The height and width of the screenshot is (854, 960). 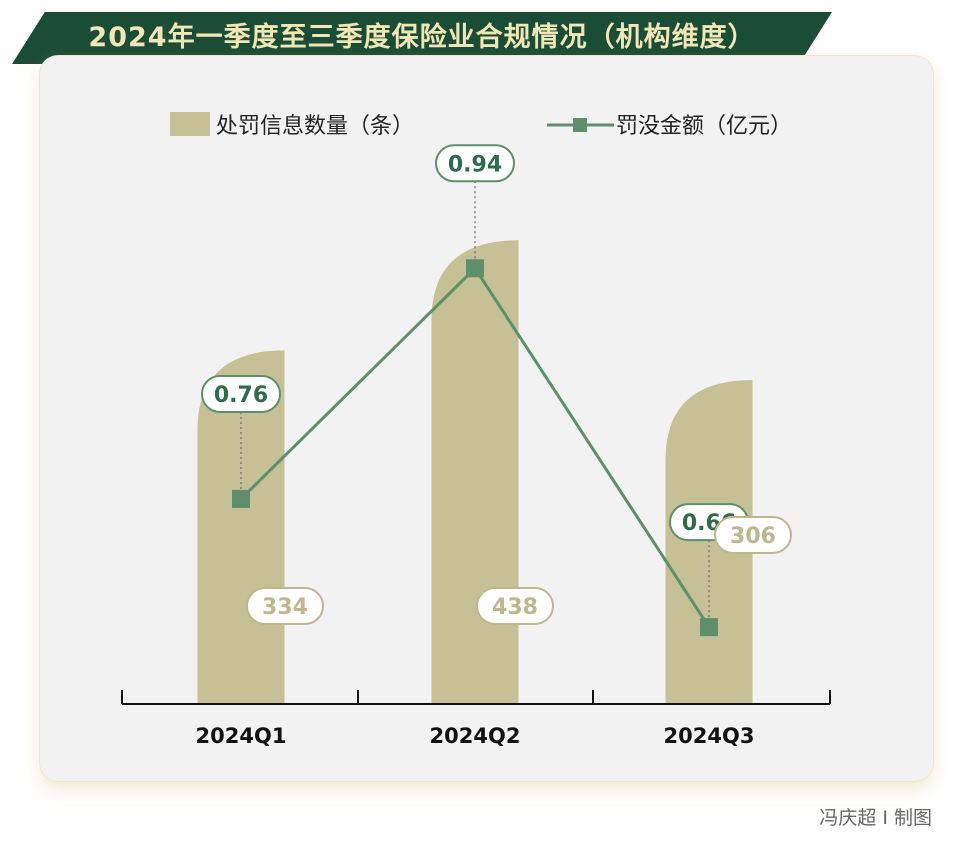 What do you see at coordinates (875, 818) in the screenshot?
I see `credit-text: 冯庆超 I 制图` at bounding box center [875, 818].